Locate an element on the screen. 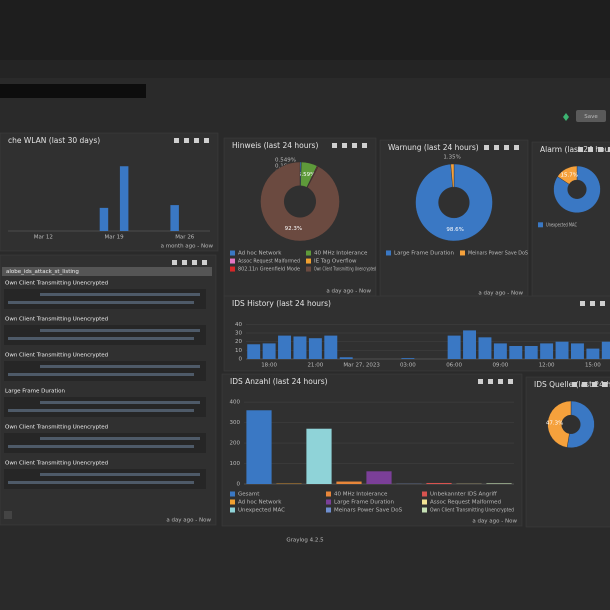  search-field is located at coordinates (73, 91).